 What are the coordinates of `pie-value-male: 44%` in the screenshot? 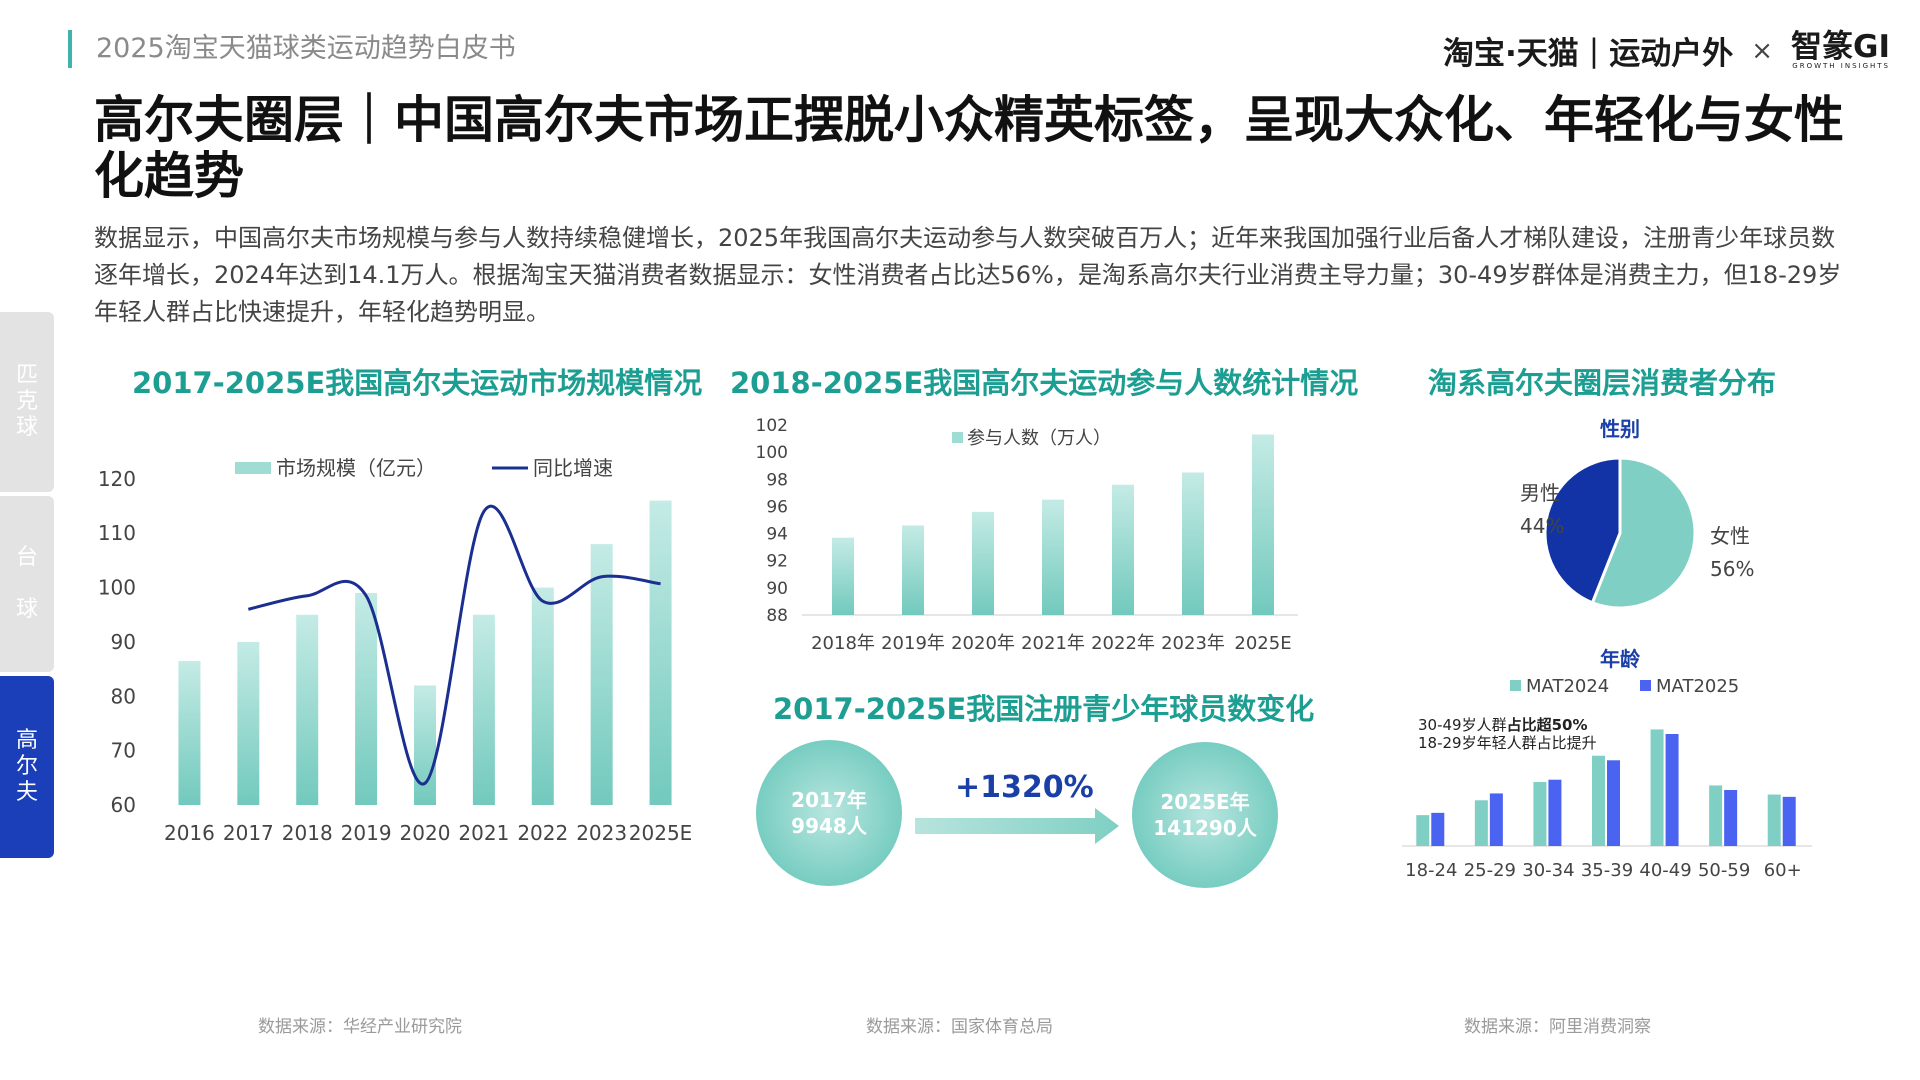 It's located at (1542, 526).